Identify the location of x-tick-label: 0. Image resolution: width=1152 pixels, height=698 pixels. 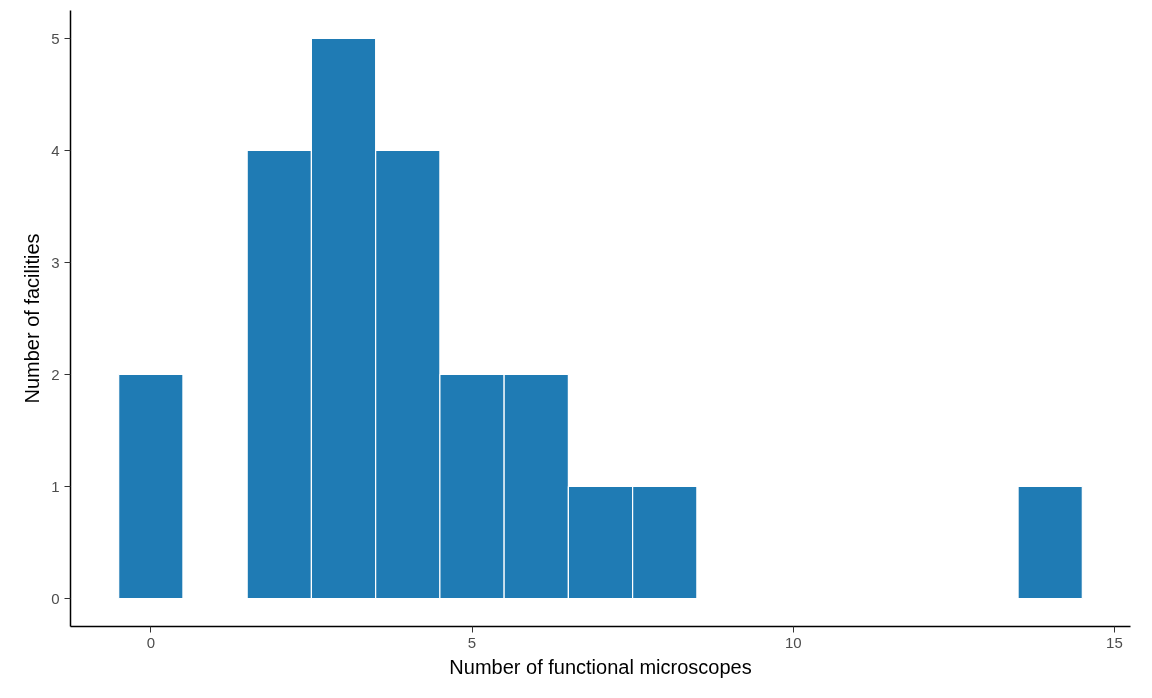
(150, 642).